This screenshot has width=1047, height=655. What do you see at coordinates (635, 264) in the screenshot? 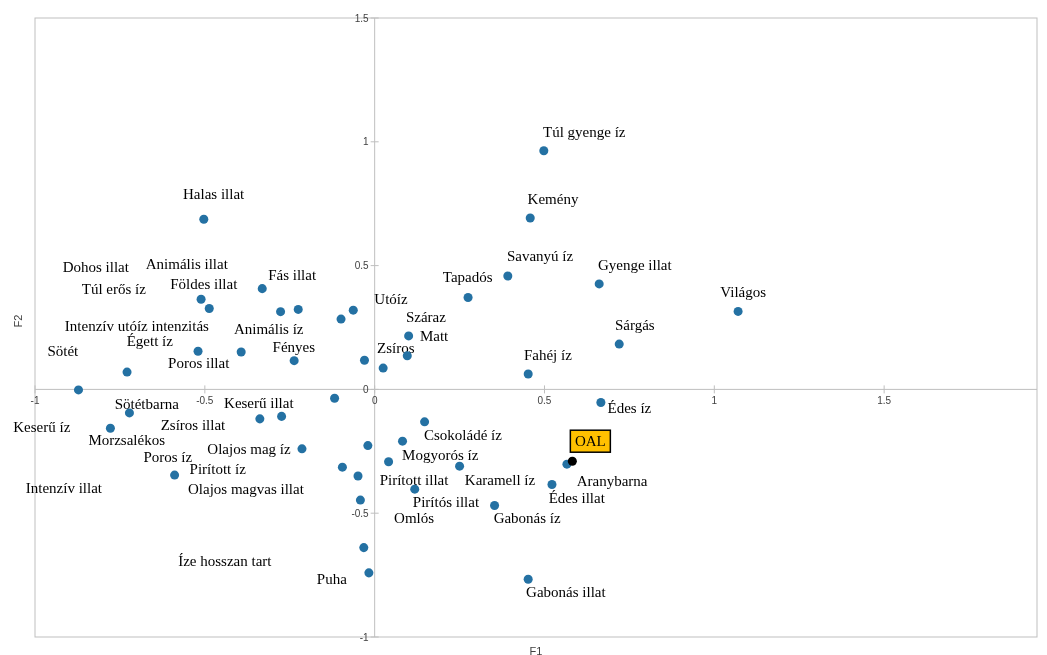
I see `annotation: Gyenge illat` at bounding box center [635, 264].